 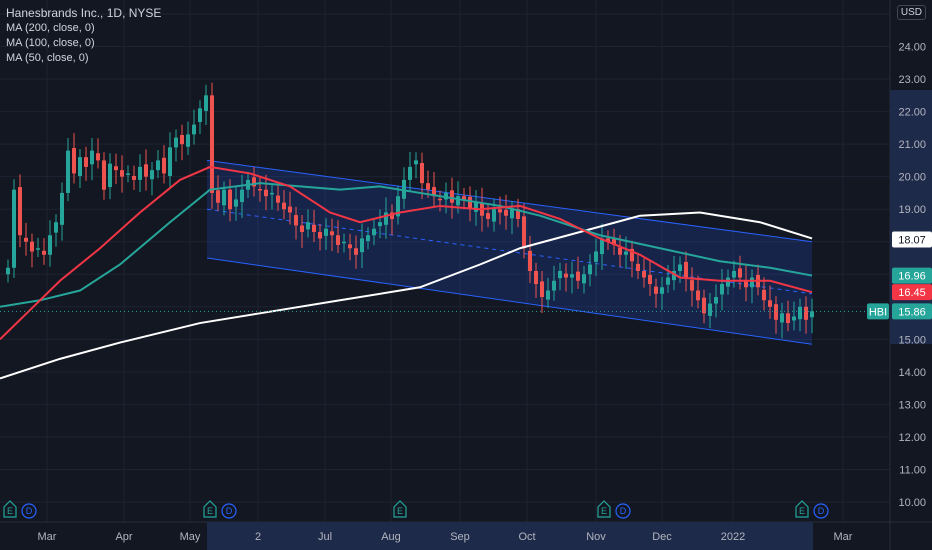 I want to click on y-tick-label: 20.00, so click(x=912, y=178).